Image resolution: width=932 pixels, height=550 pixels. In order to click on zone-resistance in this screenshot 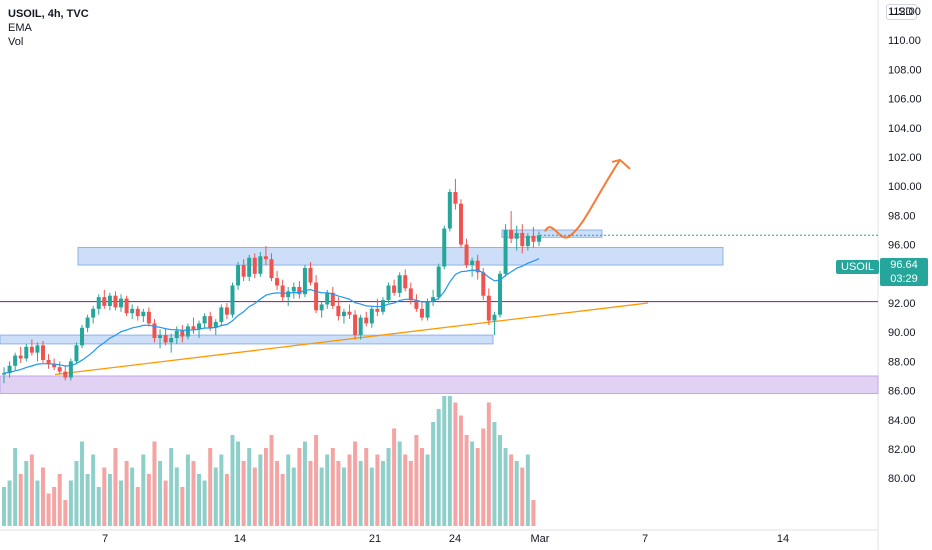, I will do `click(400, 256)`.